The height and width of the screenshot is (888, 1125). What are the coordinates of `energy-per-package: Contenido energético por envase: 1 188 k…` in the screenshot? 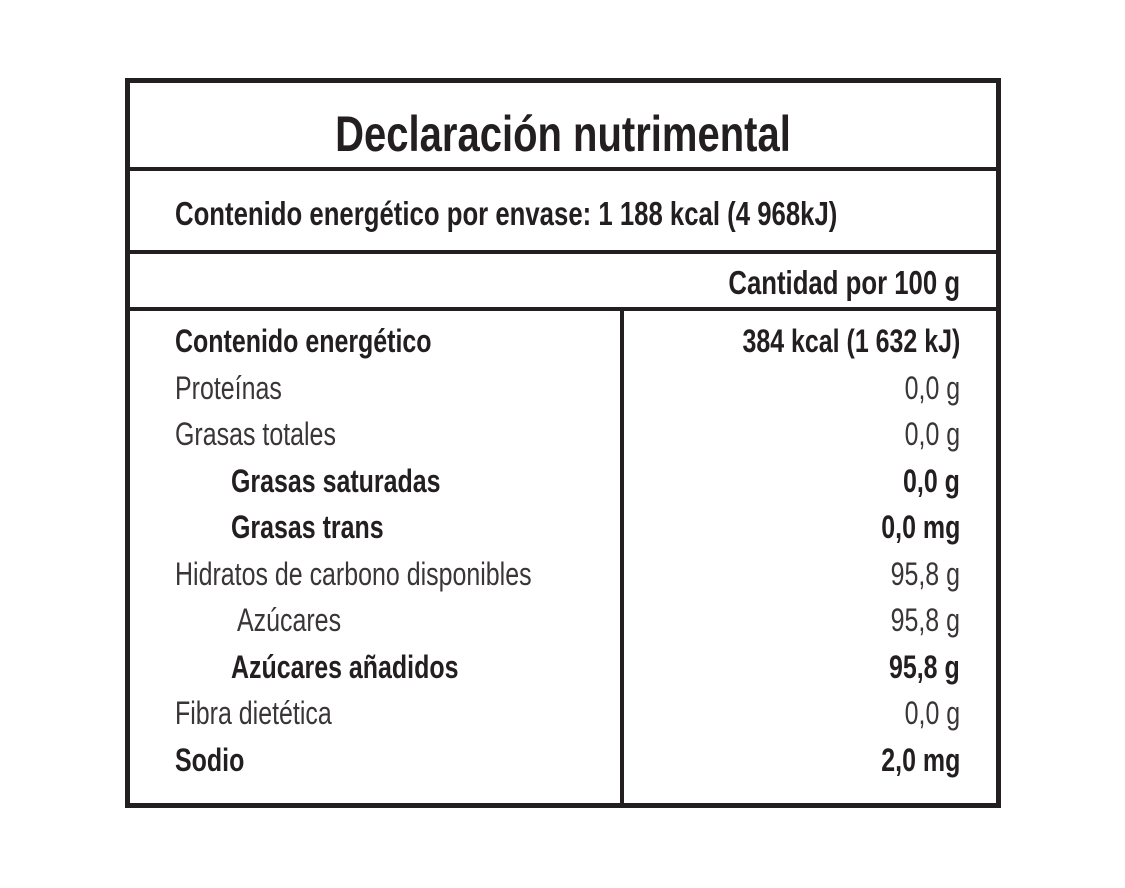 It's located at (506, 213).